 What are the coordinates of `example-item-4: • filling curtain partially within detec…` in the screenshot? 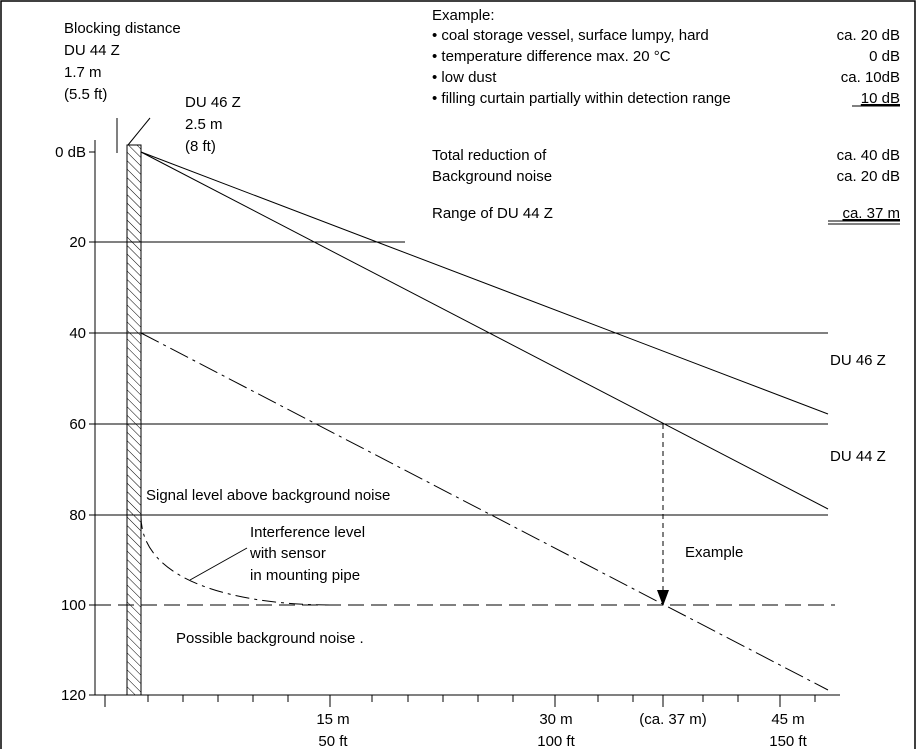 It's located at (581, 98).